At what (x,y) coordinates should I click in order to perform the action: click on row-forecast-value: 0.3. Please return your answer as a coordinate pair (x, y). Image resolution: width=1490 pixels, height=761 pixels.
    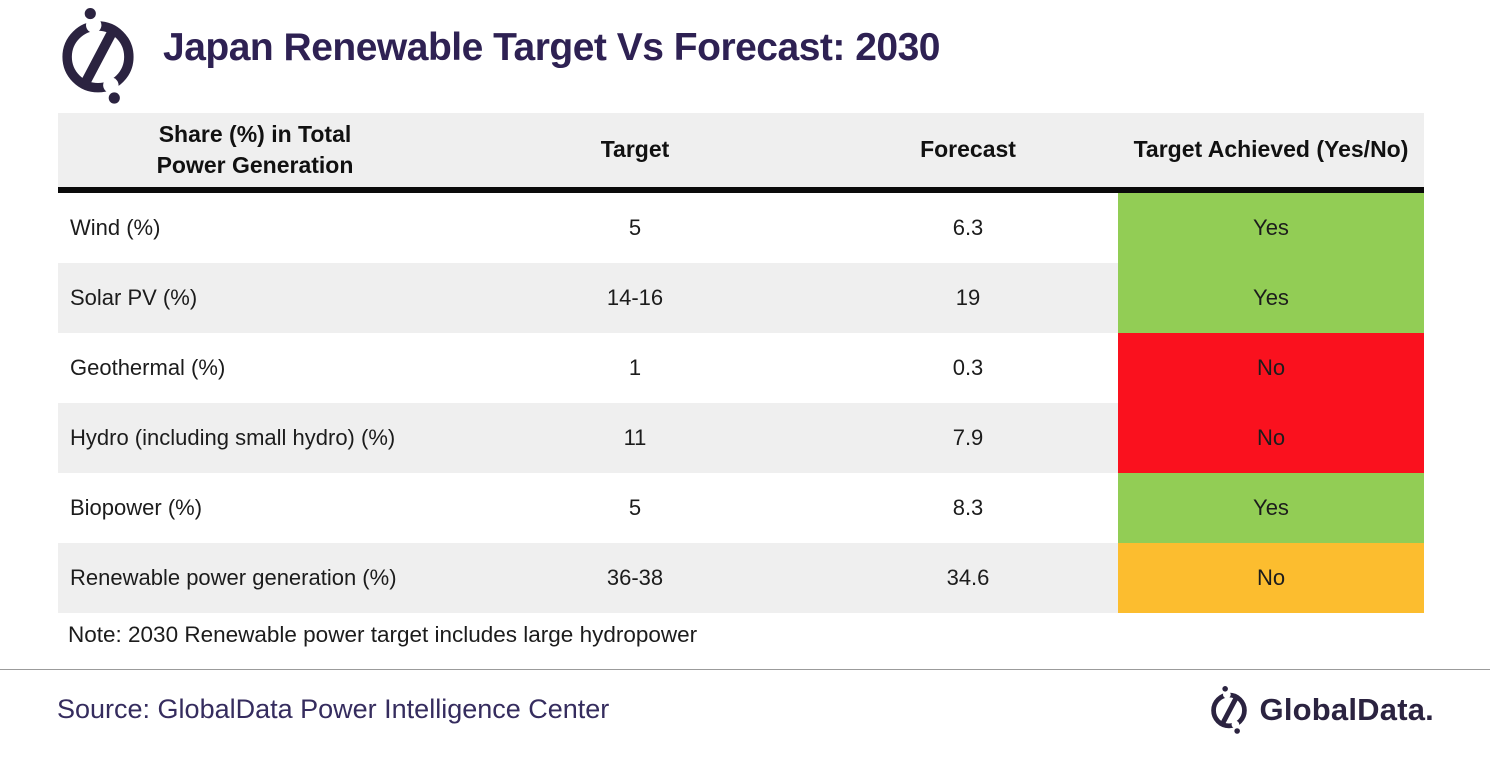
    Looking at the image, I should click on (968, 367).